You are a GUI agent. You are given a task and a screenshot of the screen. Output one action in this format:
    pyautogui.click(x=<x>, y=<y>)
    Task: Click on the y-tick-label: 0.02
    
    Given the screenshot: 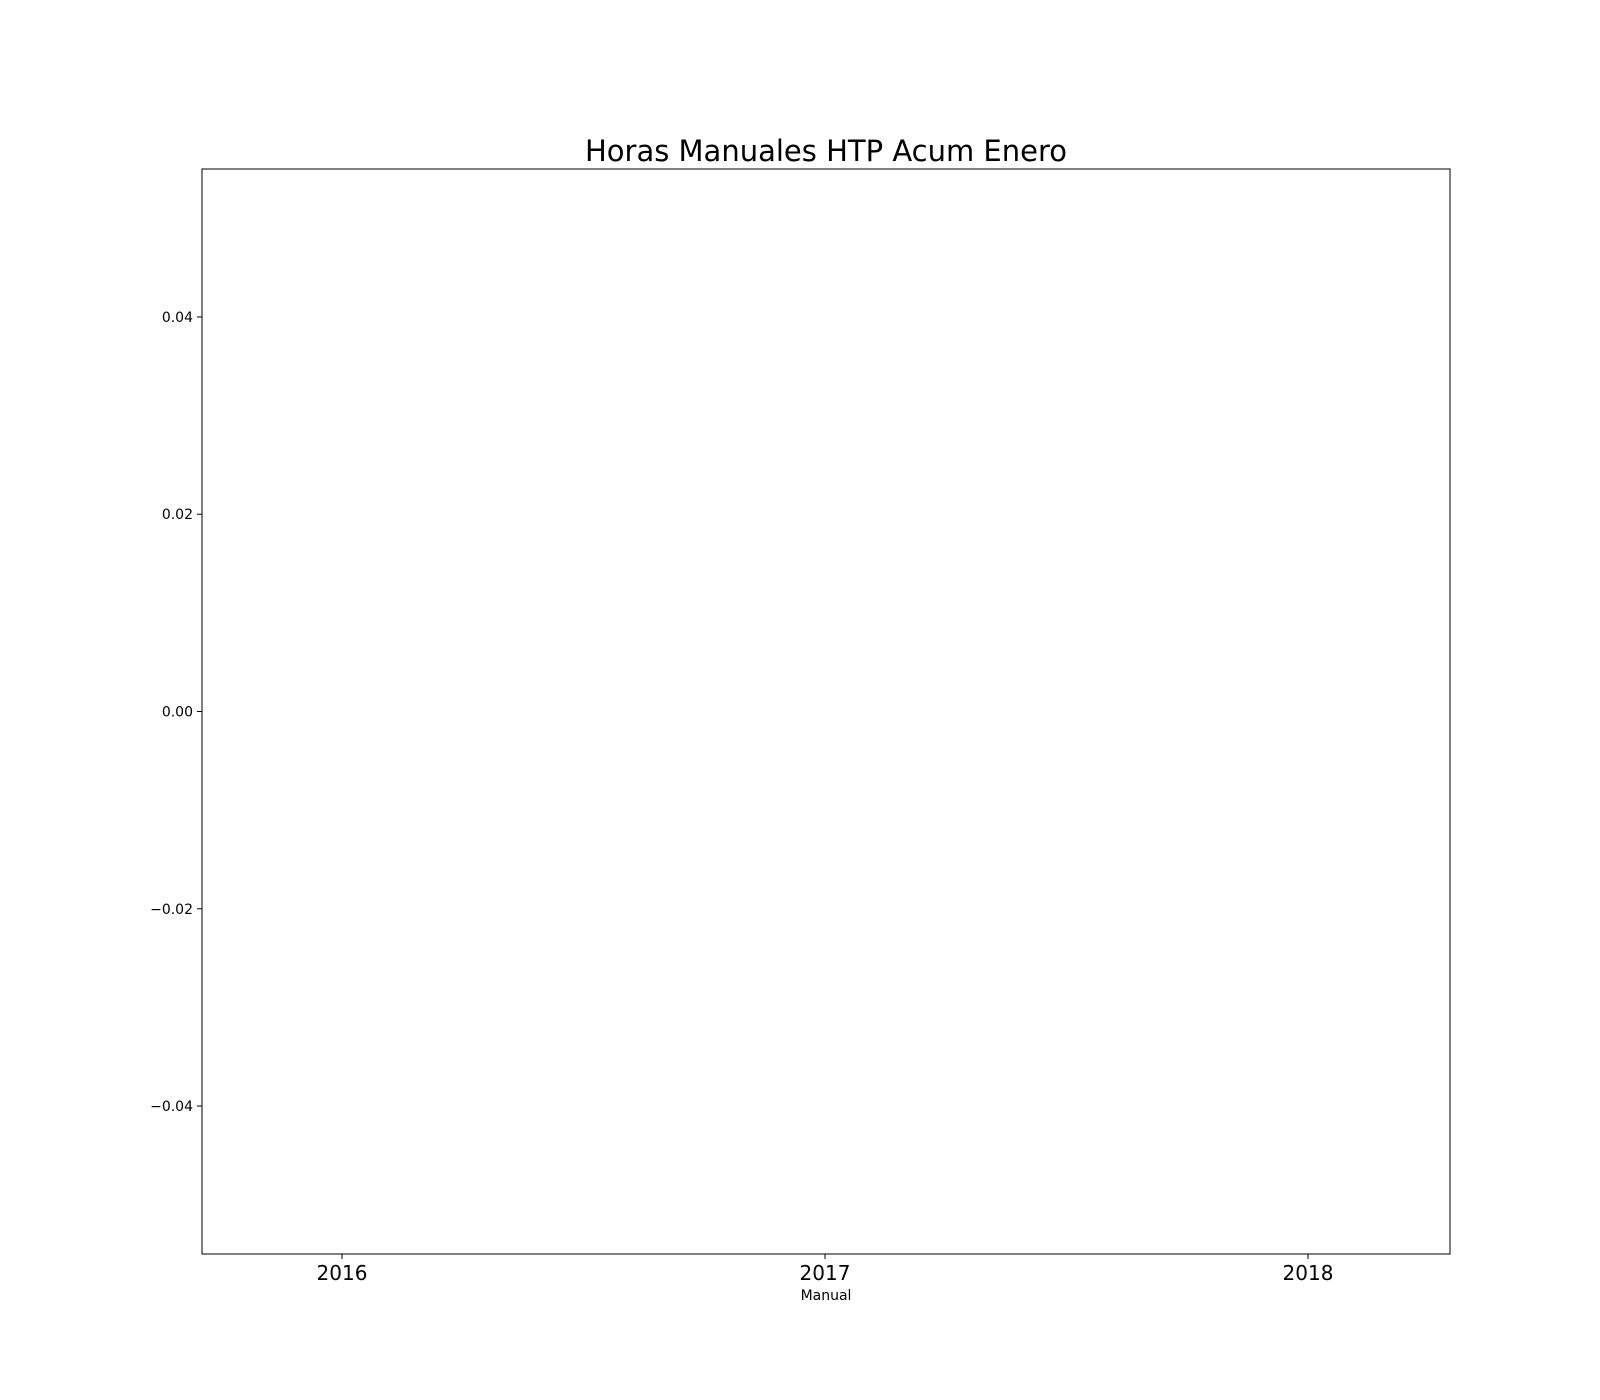 What is the action you would take?
    pyautogui.click(x=177, y=515)
    